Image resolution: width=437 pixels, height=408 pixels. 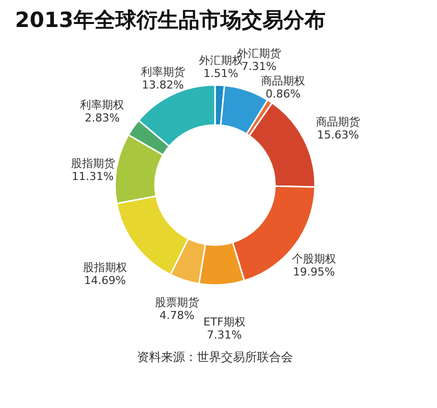 I want to click on data-label: 15.63%, so click(x=337, y=135).